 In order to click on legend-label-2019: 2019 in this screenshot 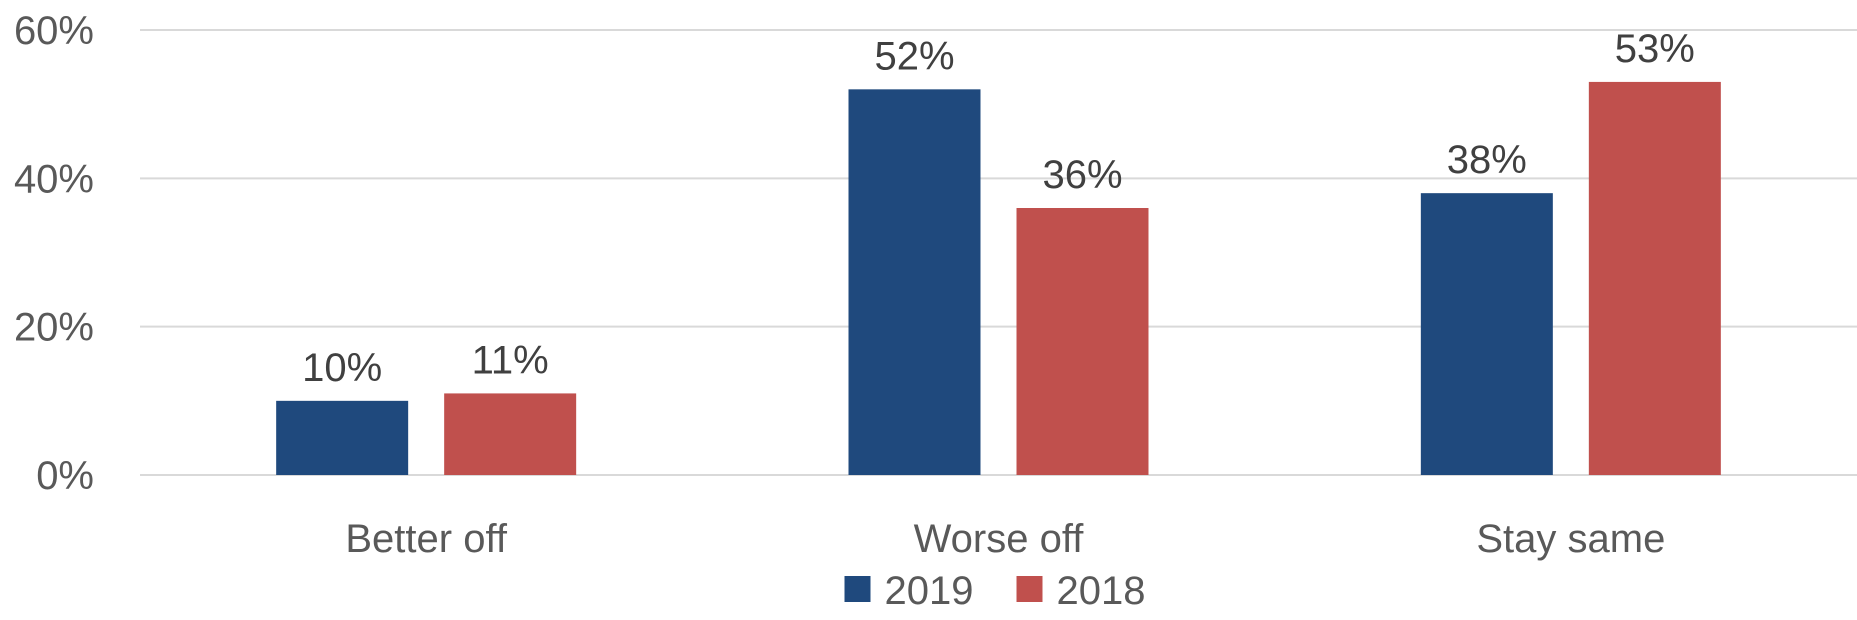, I will do `click(929, 591)`.